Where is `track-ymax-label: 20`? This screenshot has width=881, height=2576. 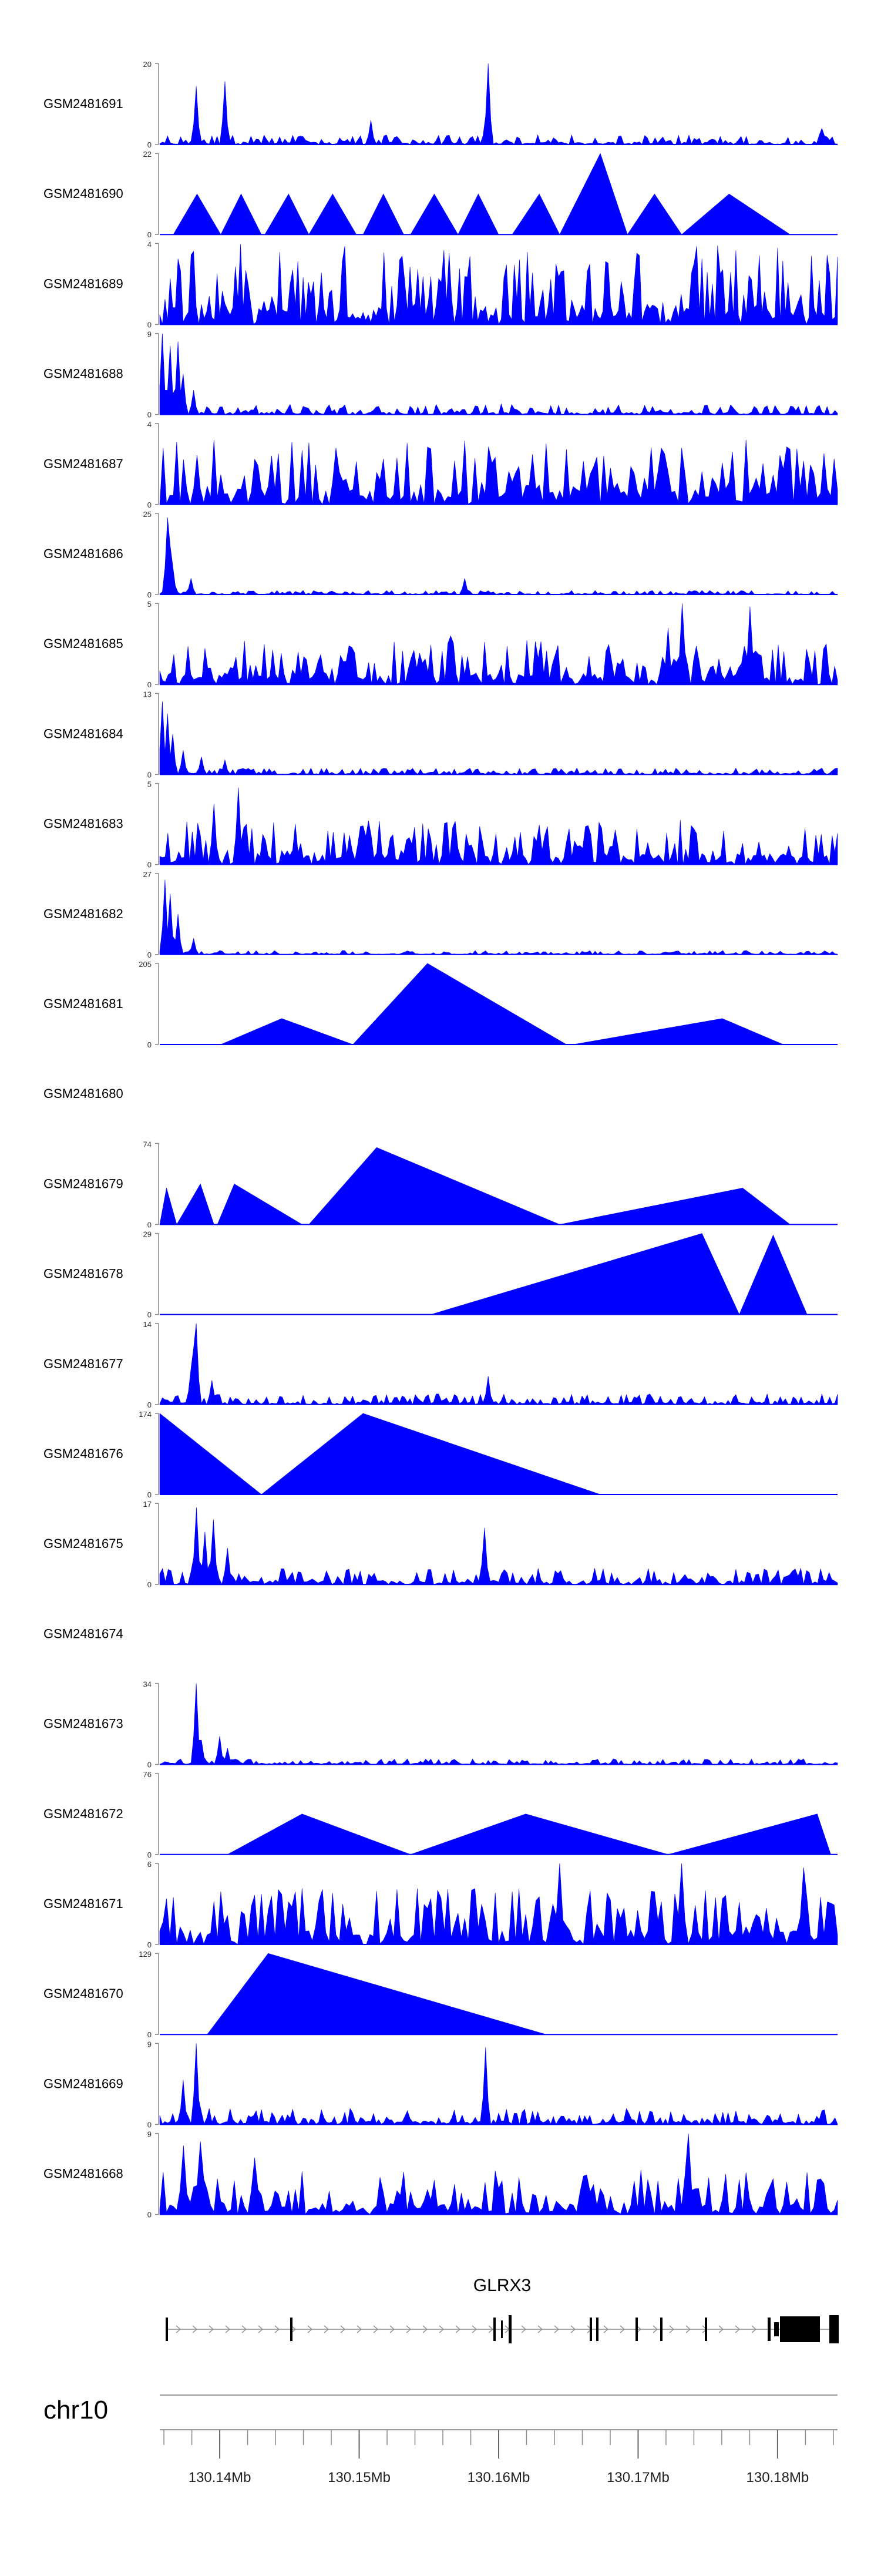
track-ymax-label: 20 is located at coordinates (148, 64).